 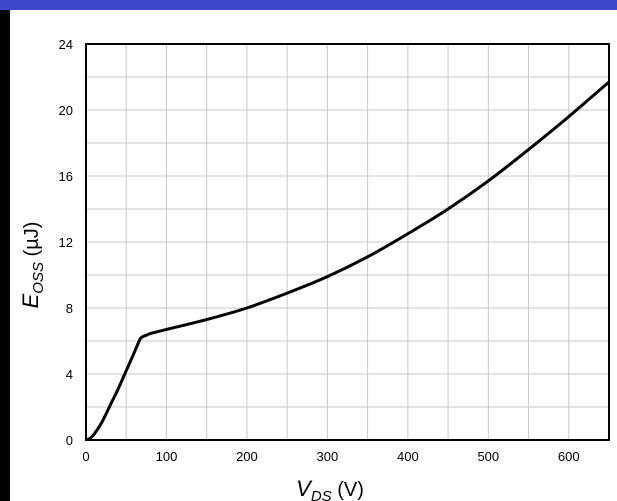 I want to click on x-tick-label: 500, so click(x=488, y=456).